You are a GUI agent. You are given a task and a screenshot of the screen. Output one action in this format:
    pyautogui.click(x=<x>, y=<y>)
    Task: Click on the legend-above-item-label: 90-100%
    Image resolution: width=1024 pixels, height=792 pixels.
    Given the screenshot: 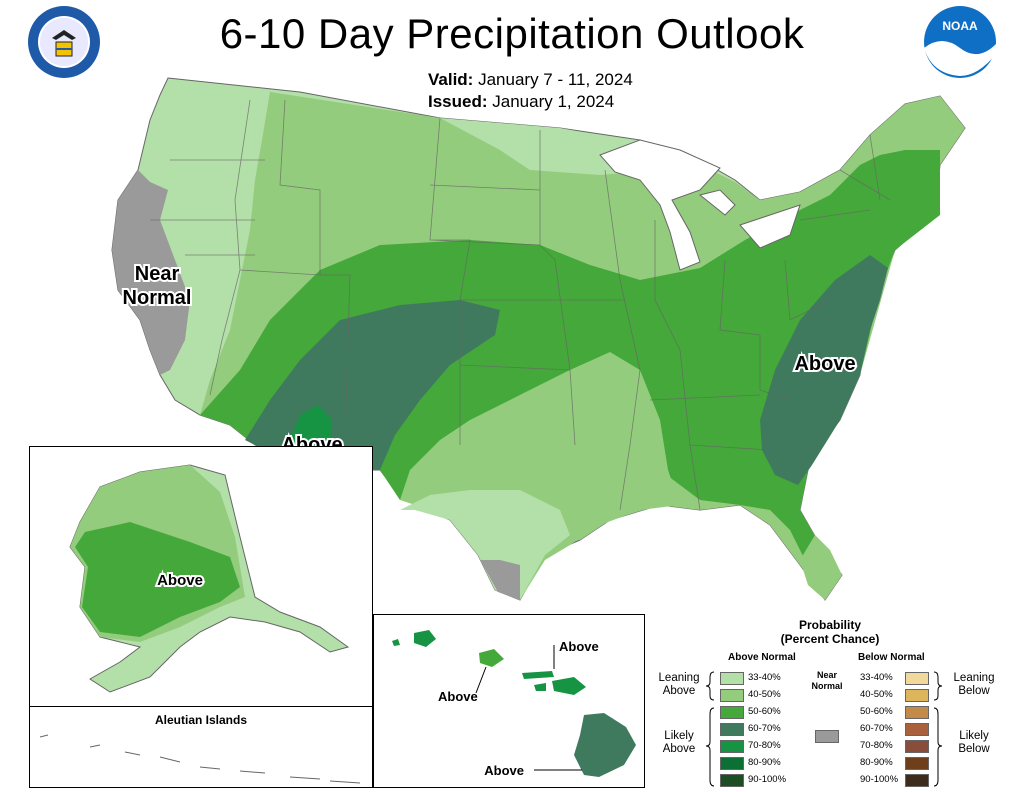 What is the action you would take?
    pyautogui.click(x=767, y=779)
    